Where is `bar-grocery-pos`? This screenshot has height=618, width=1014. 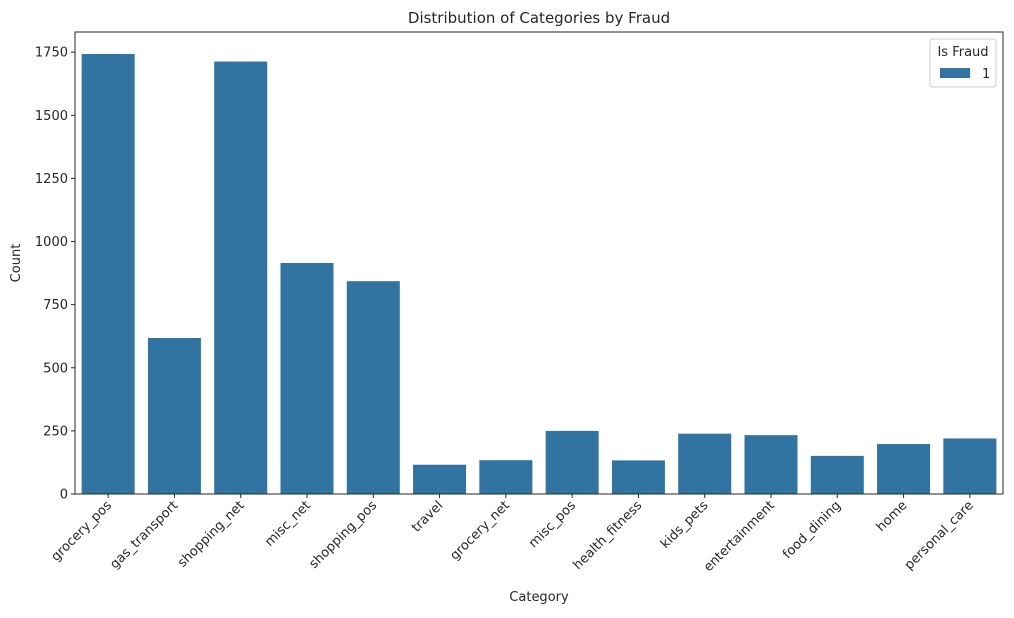
bar-grocery-pos is located at coordinates (108, 274).